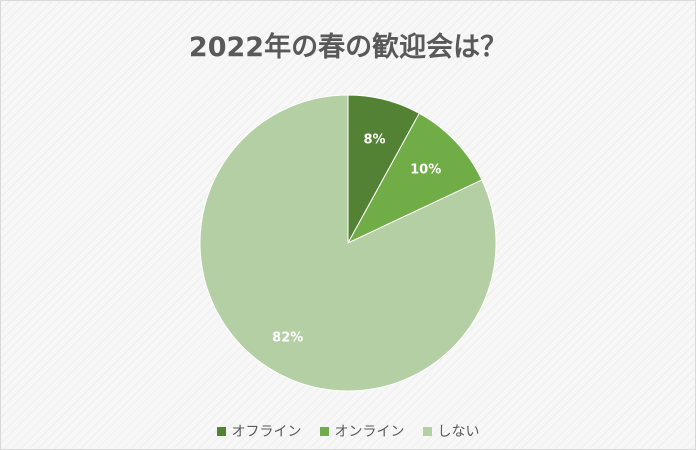 Image resolution: width=696 pixels, height=450 pixels. What do you see at coordinates (348, 47) in the screenshot?
I see `chart-title: 2022年の春の歓迎会は？` at bounding box center [348, 47].